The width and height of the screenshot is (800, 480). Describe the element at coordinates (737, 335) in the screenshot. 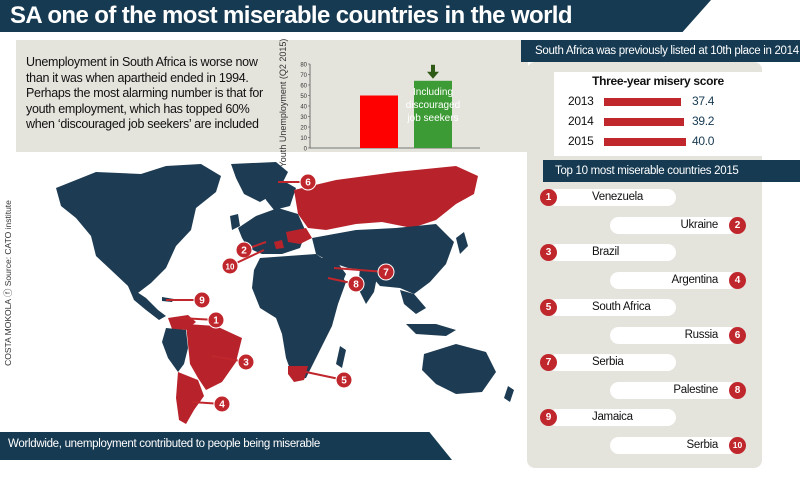

I see `rank-badge: 6` at that location.